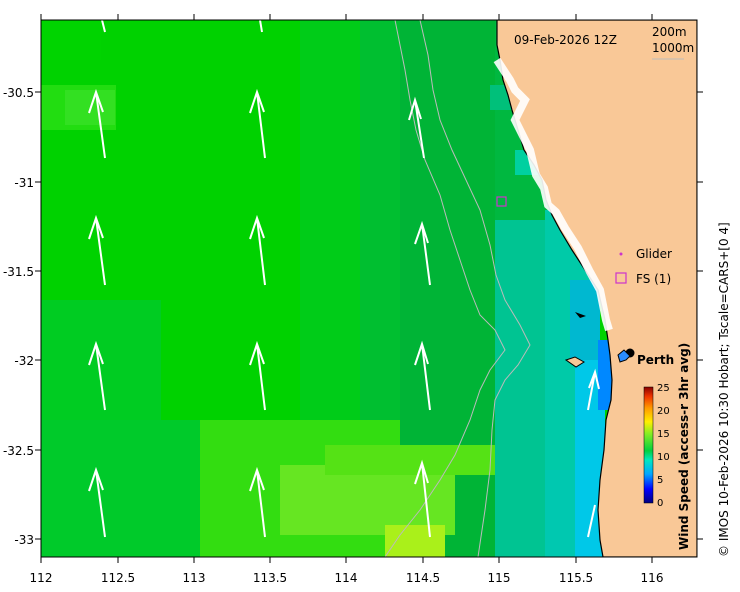 Image resolution: width=740 pixels, height=592 pixels. What do you see at coordinates (653, 279) in the screenshot?
I see `fs-legend-label: FS (1)` at bounding box center [653, 279].